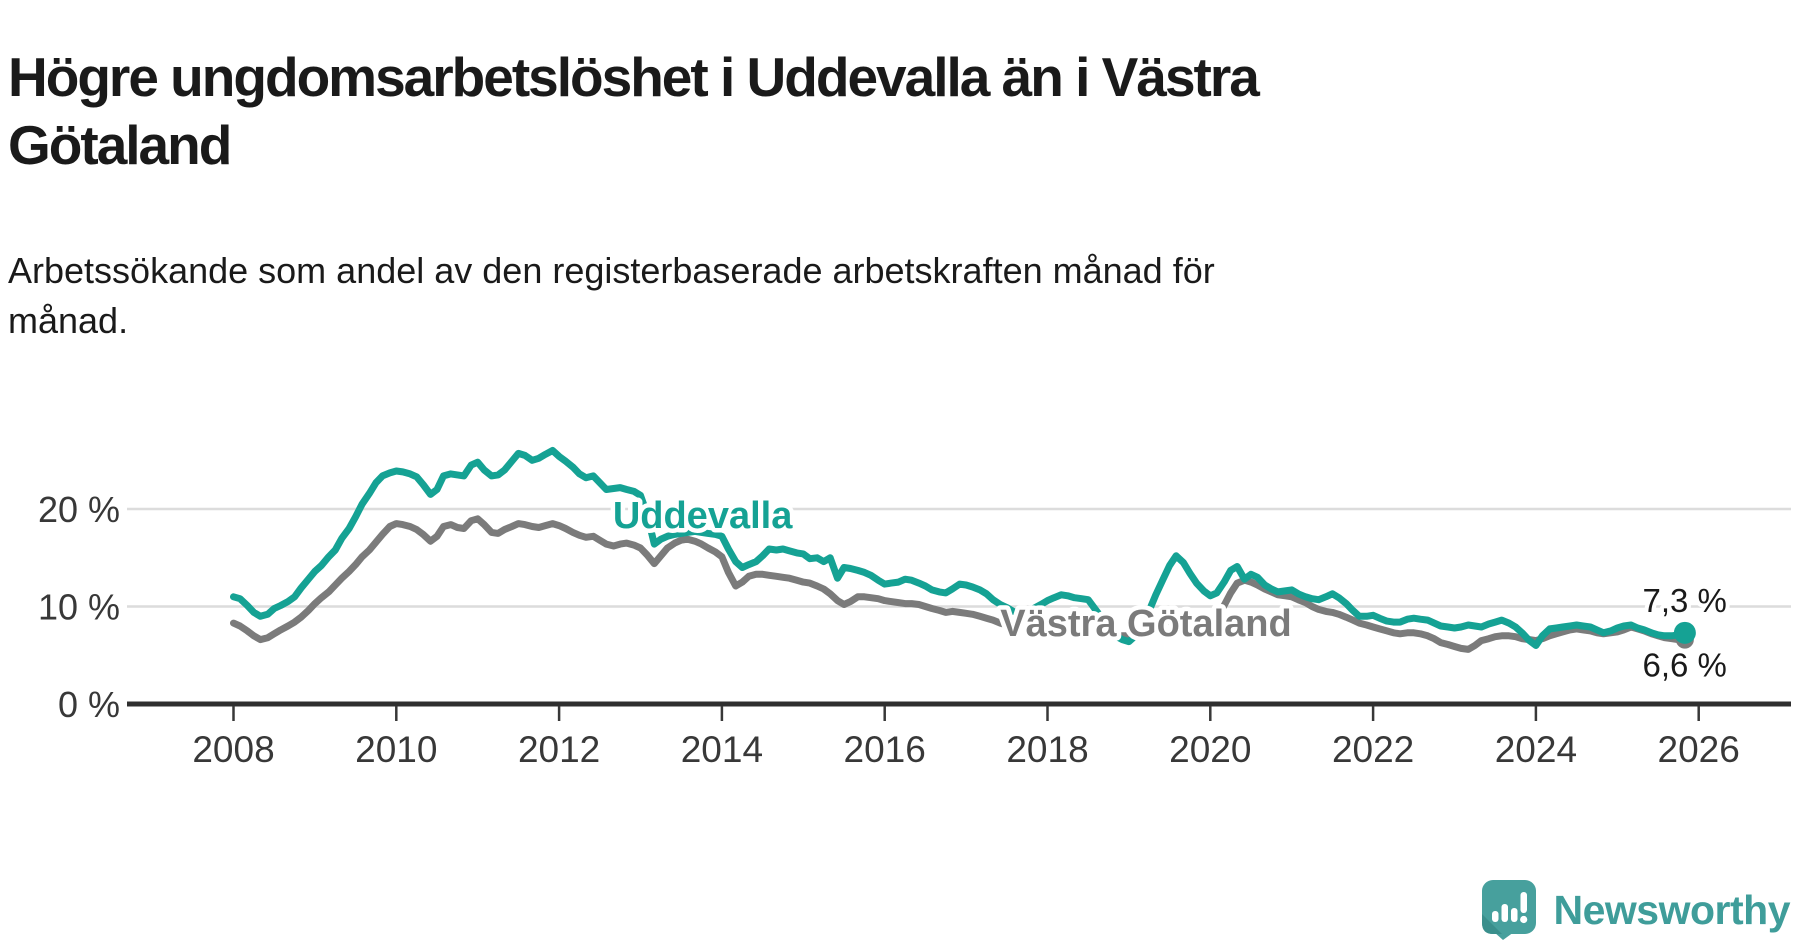 The width and height of the screenshot is (1800, 948). What do you see at coordinates (1672, 909) in the screenshot?
I see `newsworthy-wordmark: Newsworthy` at bounding box center [1672, 909].